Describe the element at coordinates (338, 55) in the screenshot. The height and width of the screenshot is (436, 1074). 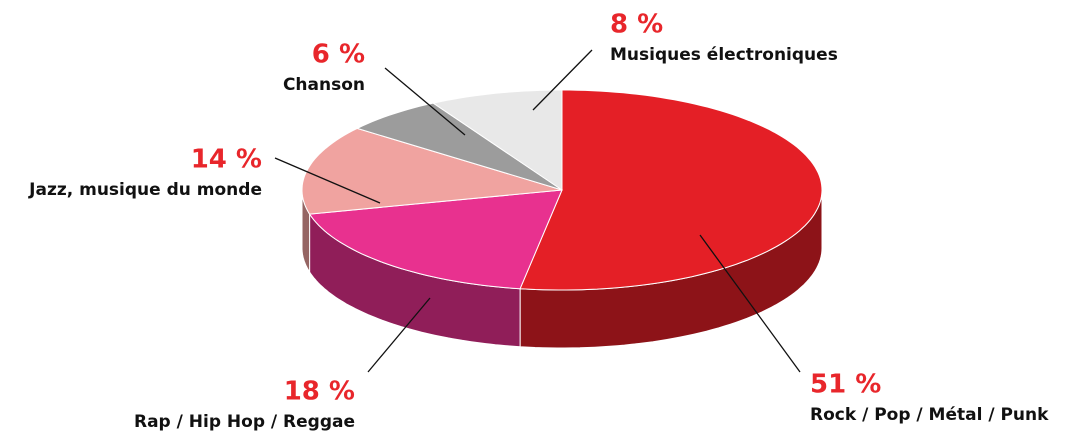
I see `value-label: 6 %` at that location.